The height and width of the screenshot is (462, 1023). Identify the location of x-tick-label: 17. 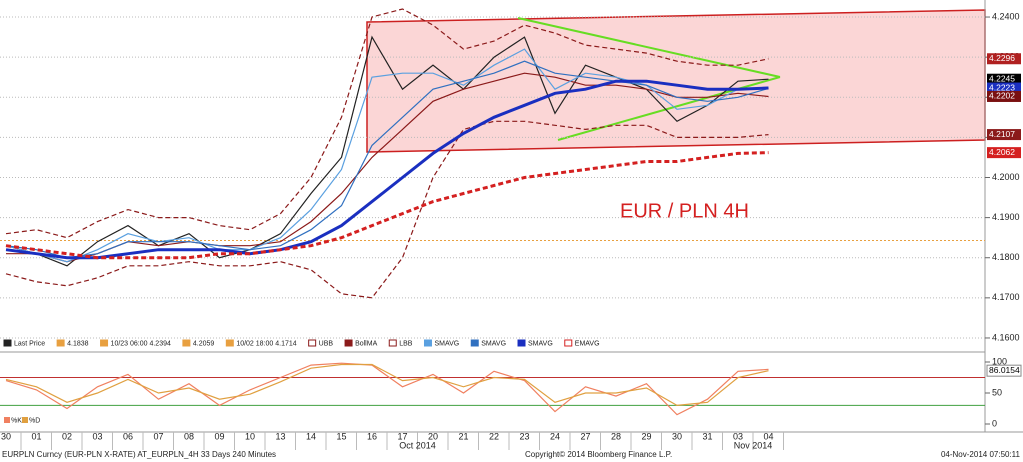
(402, 436).